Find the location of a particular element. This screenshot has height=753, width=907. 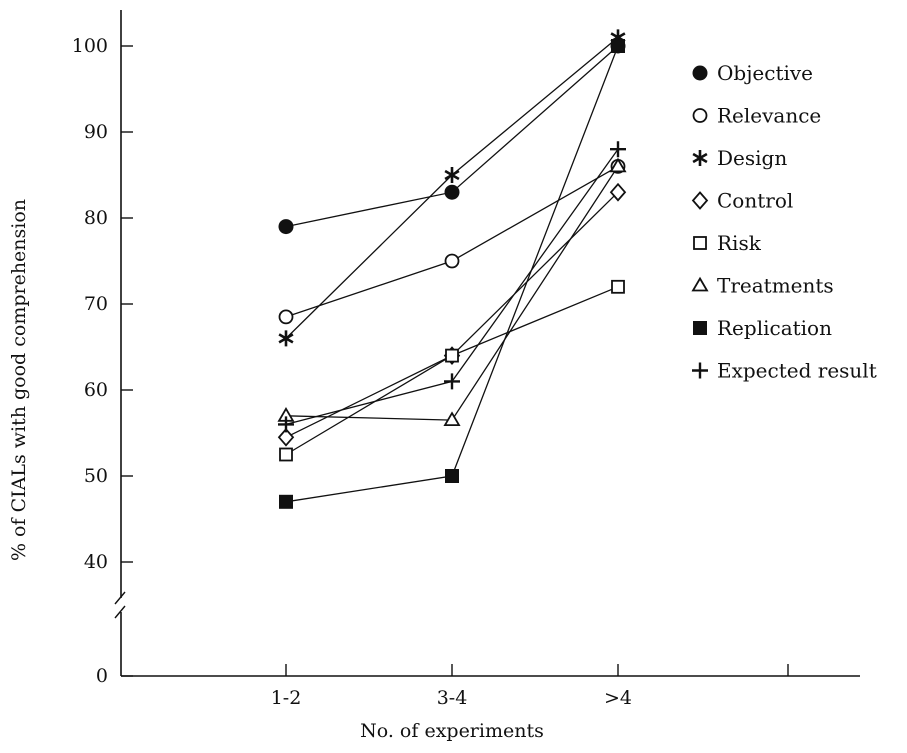

x-tick-label: 3-4 is located at coordinates (452, 698).